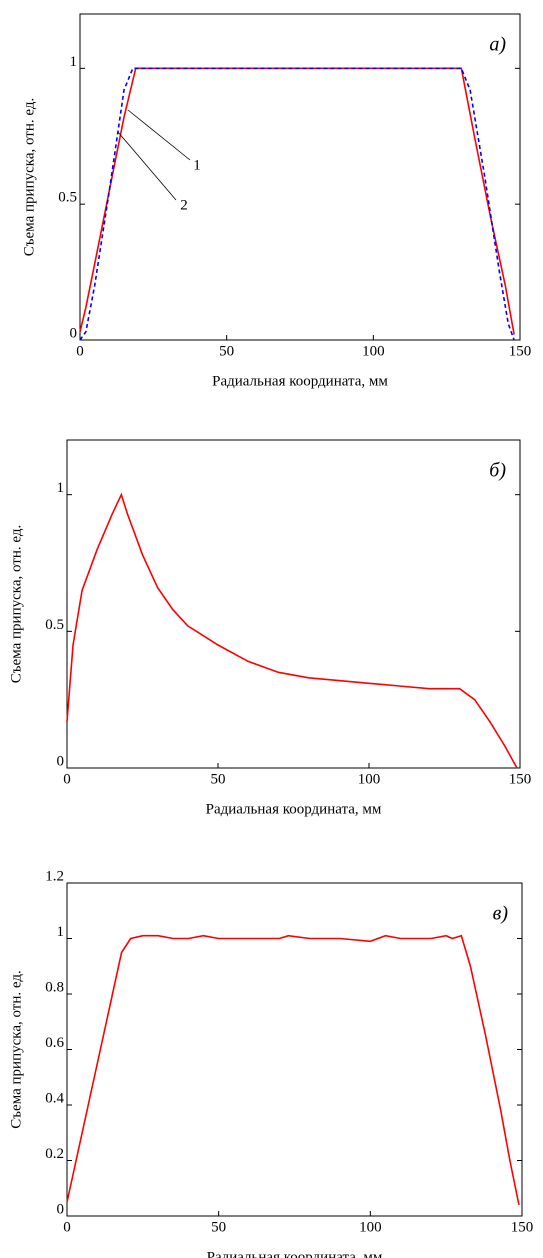  Describe the element at coordinates (54, 987) in the screenshot. I see `y-tick-label: 0.8` at that location.